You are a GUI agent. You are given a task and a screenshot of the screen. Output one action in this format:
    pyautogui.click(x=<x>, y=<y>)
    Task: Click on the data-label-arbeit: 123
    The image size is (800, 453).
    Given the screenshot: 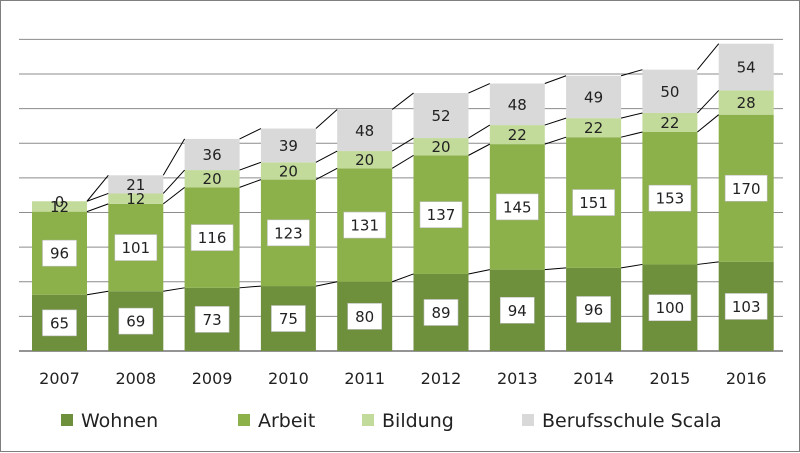 What is the action you would take?
    pyautogui.click(x=288, y=233)
    